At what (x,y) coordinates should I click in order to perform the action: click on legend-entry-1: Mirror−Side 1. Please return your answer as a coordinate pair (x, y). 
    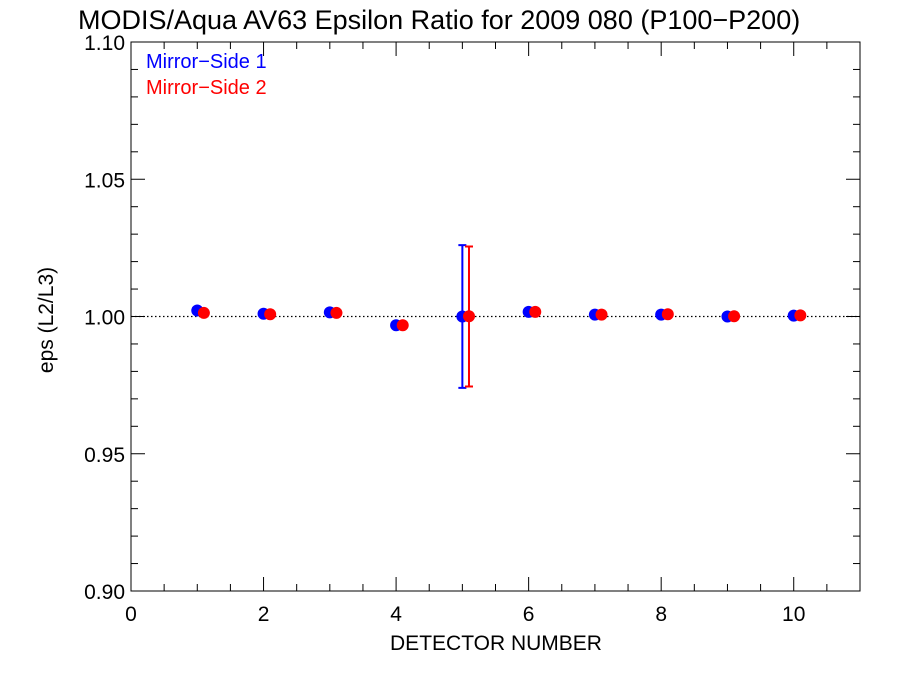
    Looking at the image, I should click on (206, 62).